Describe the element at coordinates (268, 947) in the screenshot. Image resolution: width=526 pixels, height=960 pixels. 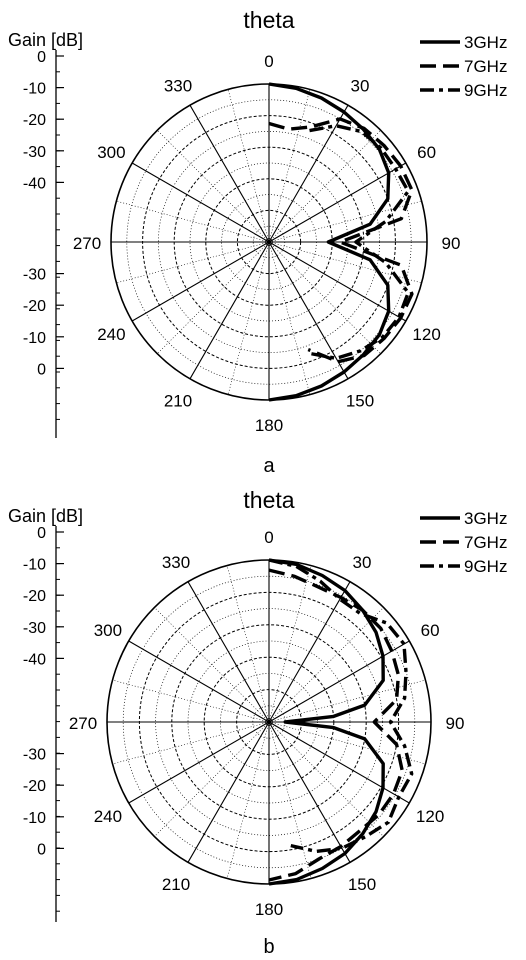
I see `panel-label: b` at that location.